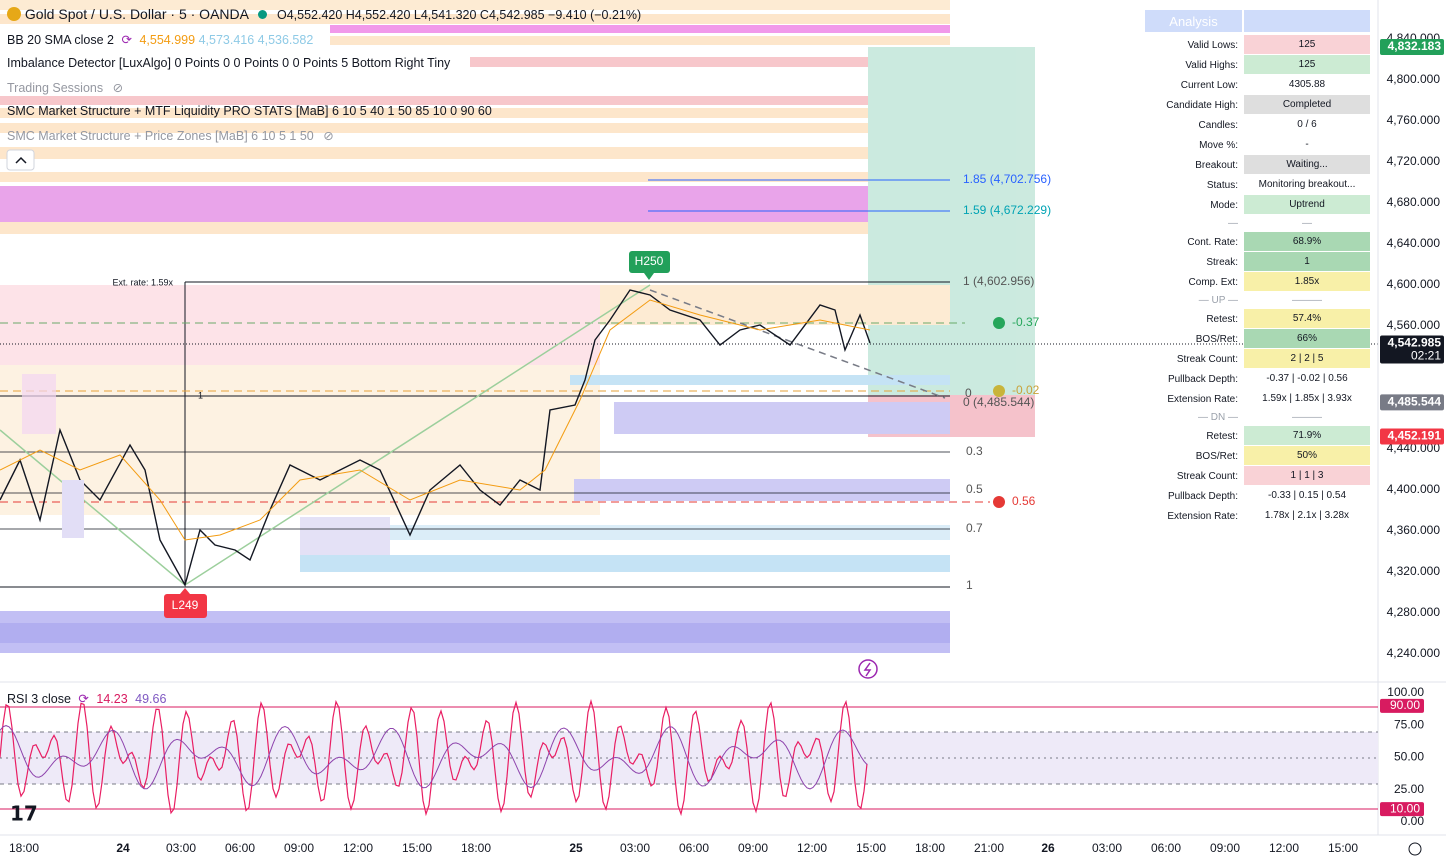  What do you see at coordinates (1415, 46) in the screenshot?
I see `price-badge-label: 4,832.183` at bounding box center [1415, 46].